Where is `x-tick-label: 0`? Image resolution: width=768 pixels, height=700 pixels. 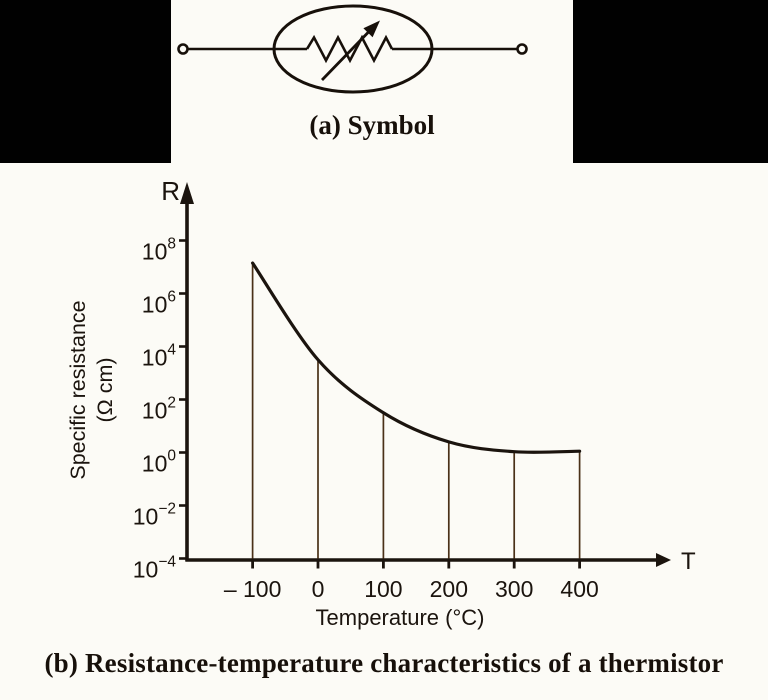
x-tick-label: 0 is located at coordinates (318, 589).